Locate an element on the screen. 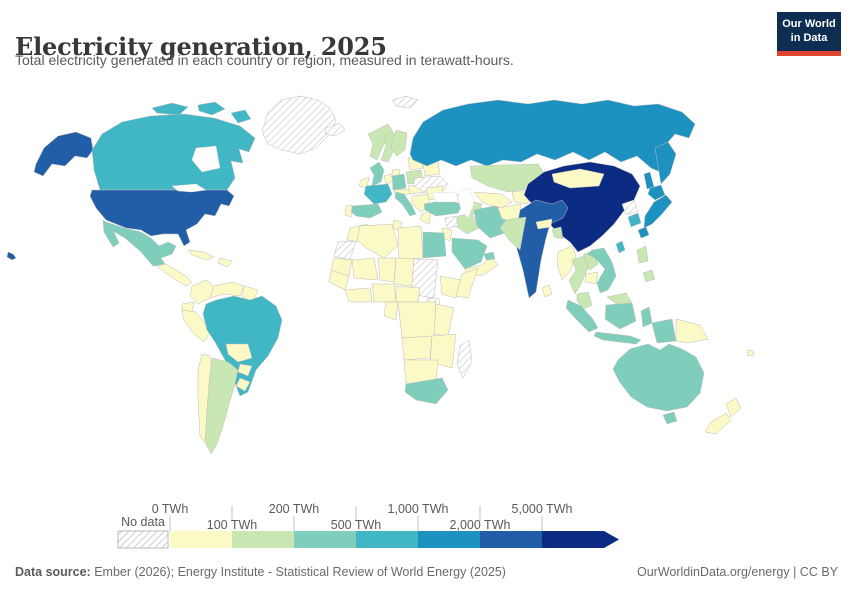 This screenshot has width=850, height=600. country-libya is located at coordinates (410, 243).